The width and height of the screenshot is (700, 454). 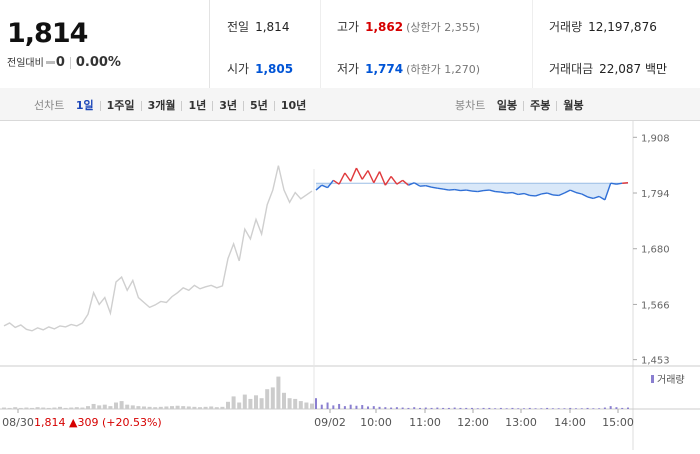 I want to click on stat-label: 거래대금, so click(x=571, y=69).